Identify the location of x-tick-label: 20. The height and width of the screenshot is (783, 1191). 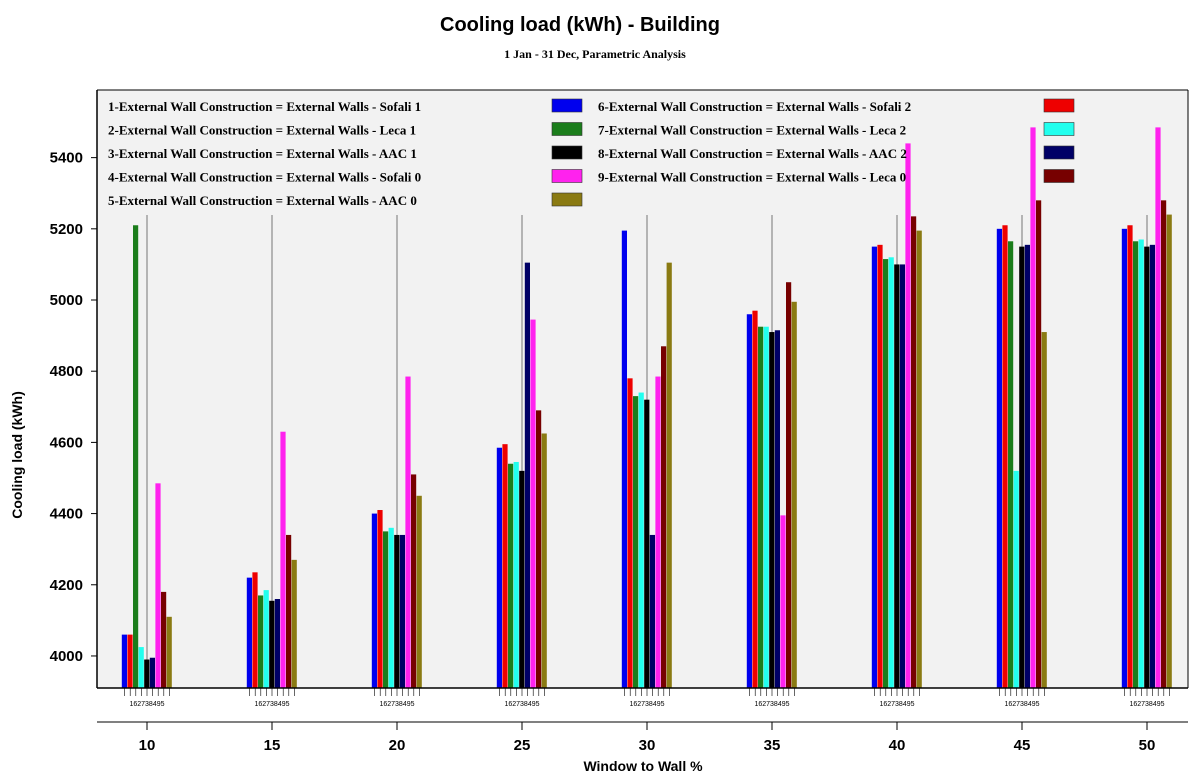
(397, 745).